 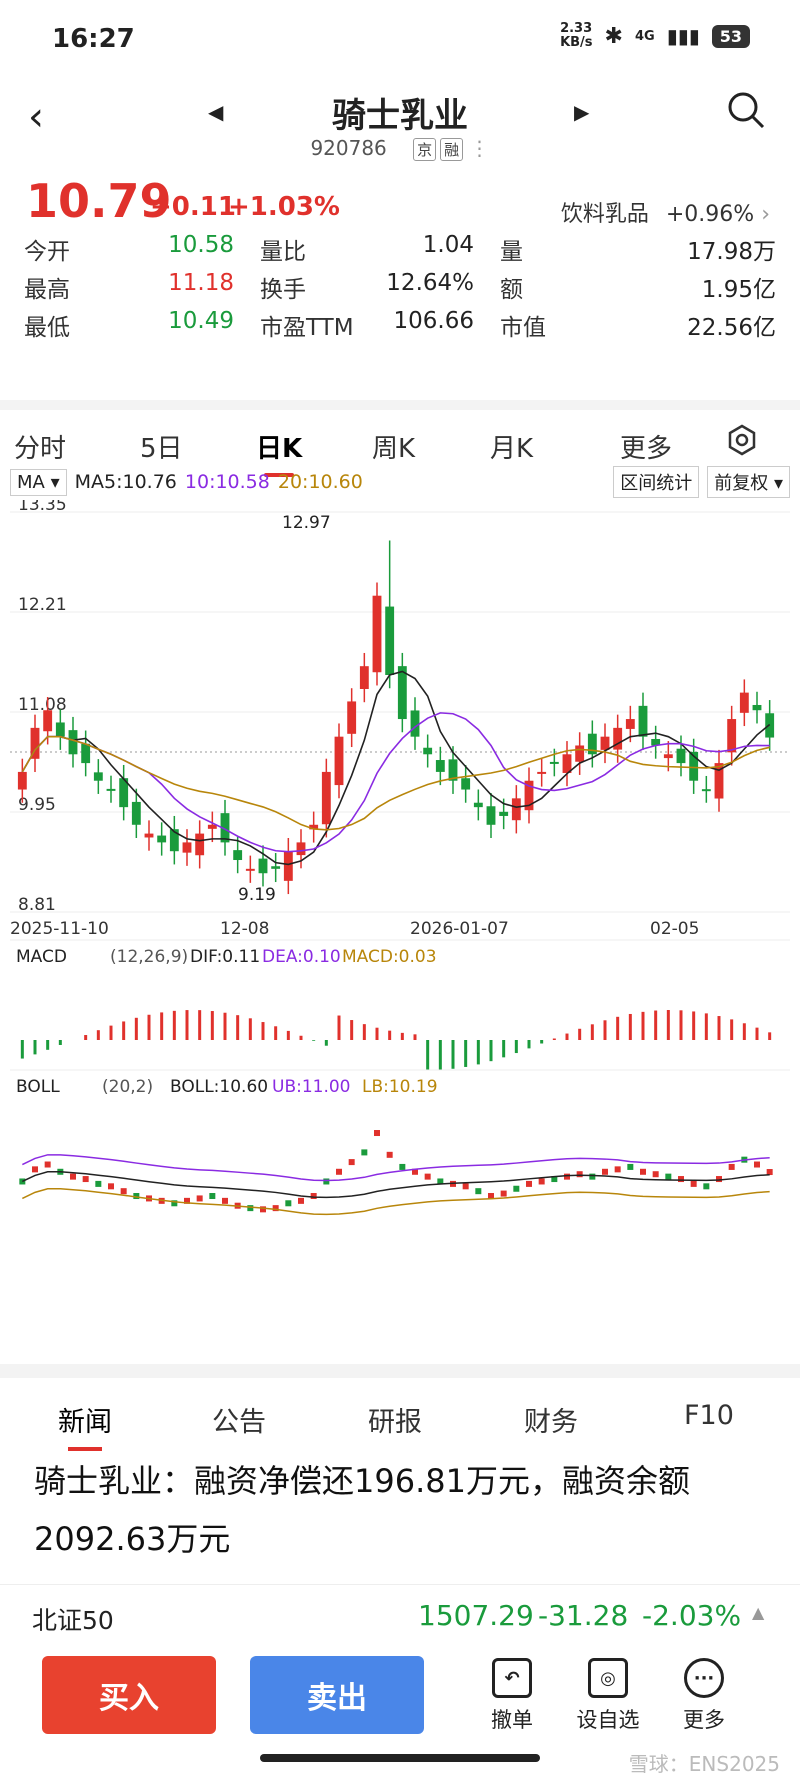 What do you see at coordinates (37, 905) in the screenshot?
I see `y-axis-label: 8.81` at bounding box center [37, 905].